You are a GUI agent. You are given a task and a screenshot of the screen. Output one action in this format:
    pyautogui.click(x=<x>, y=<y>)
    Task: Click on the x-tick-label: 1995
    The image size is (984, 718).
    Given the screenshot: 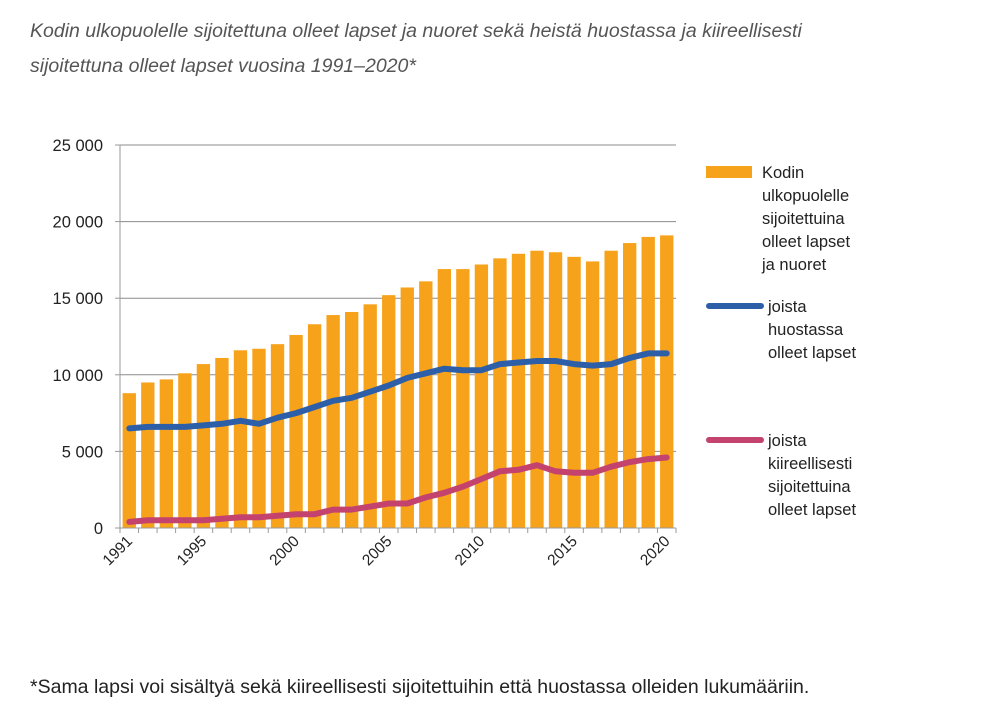 What is the action you would take?
    pyautogui.click(x=192, y=551)
    